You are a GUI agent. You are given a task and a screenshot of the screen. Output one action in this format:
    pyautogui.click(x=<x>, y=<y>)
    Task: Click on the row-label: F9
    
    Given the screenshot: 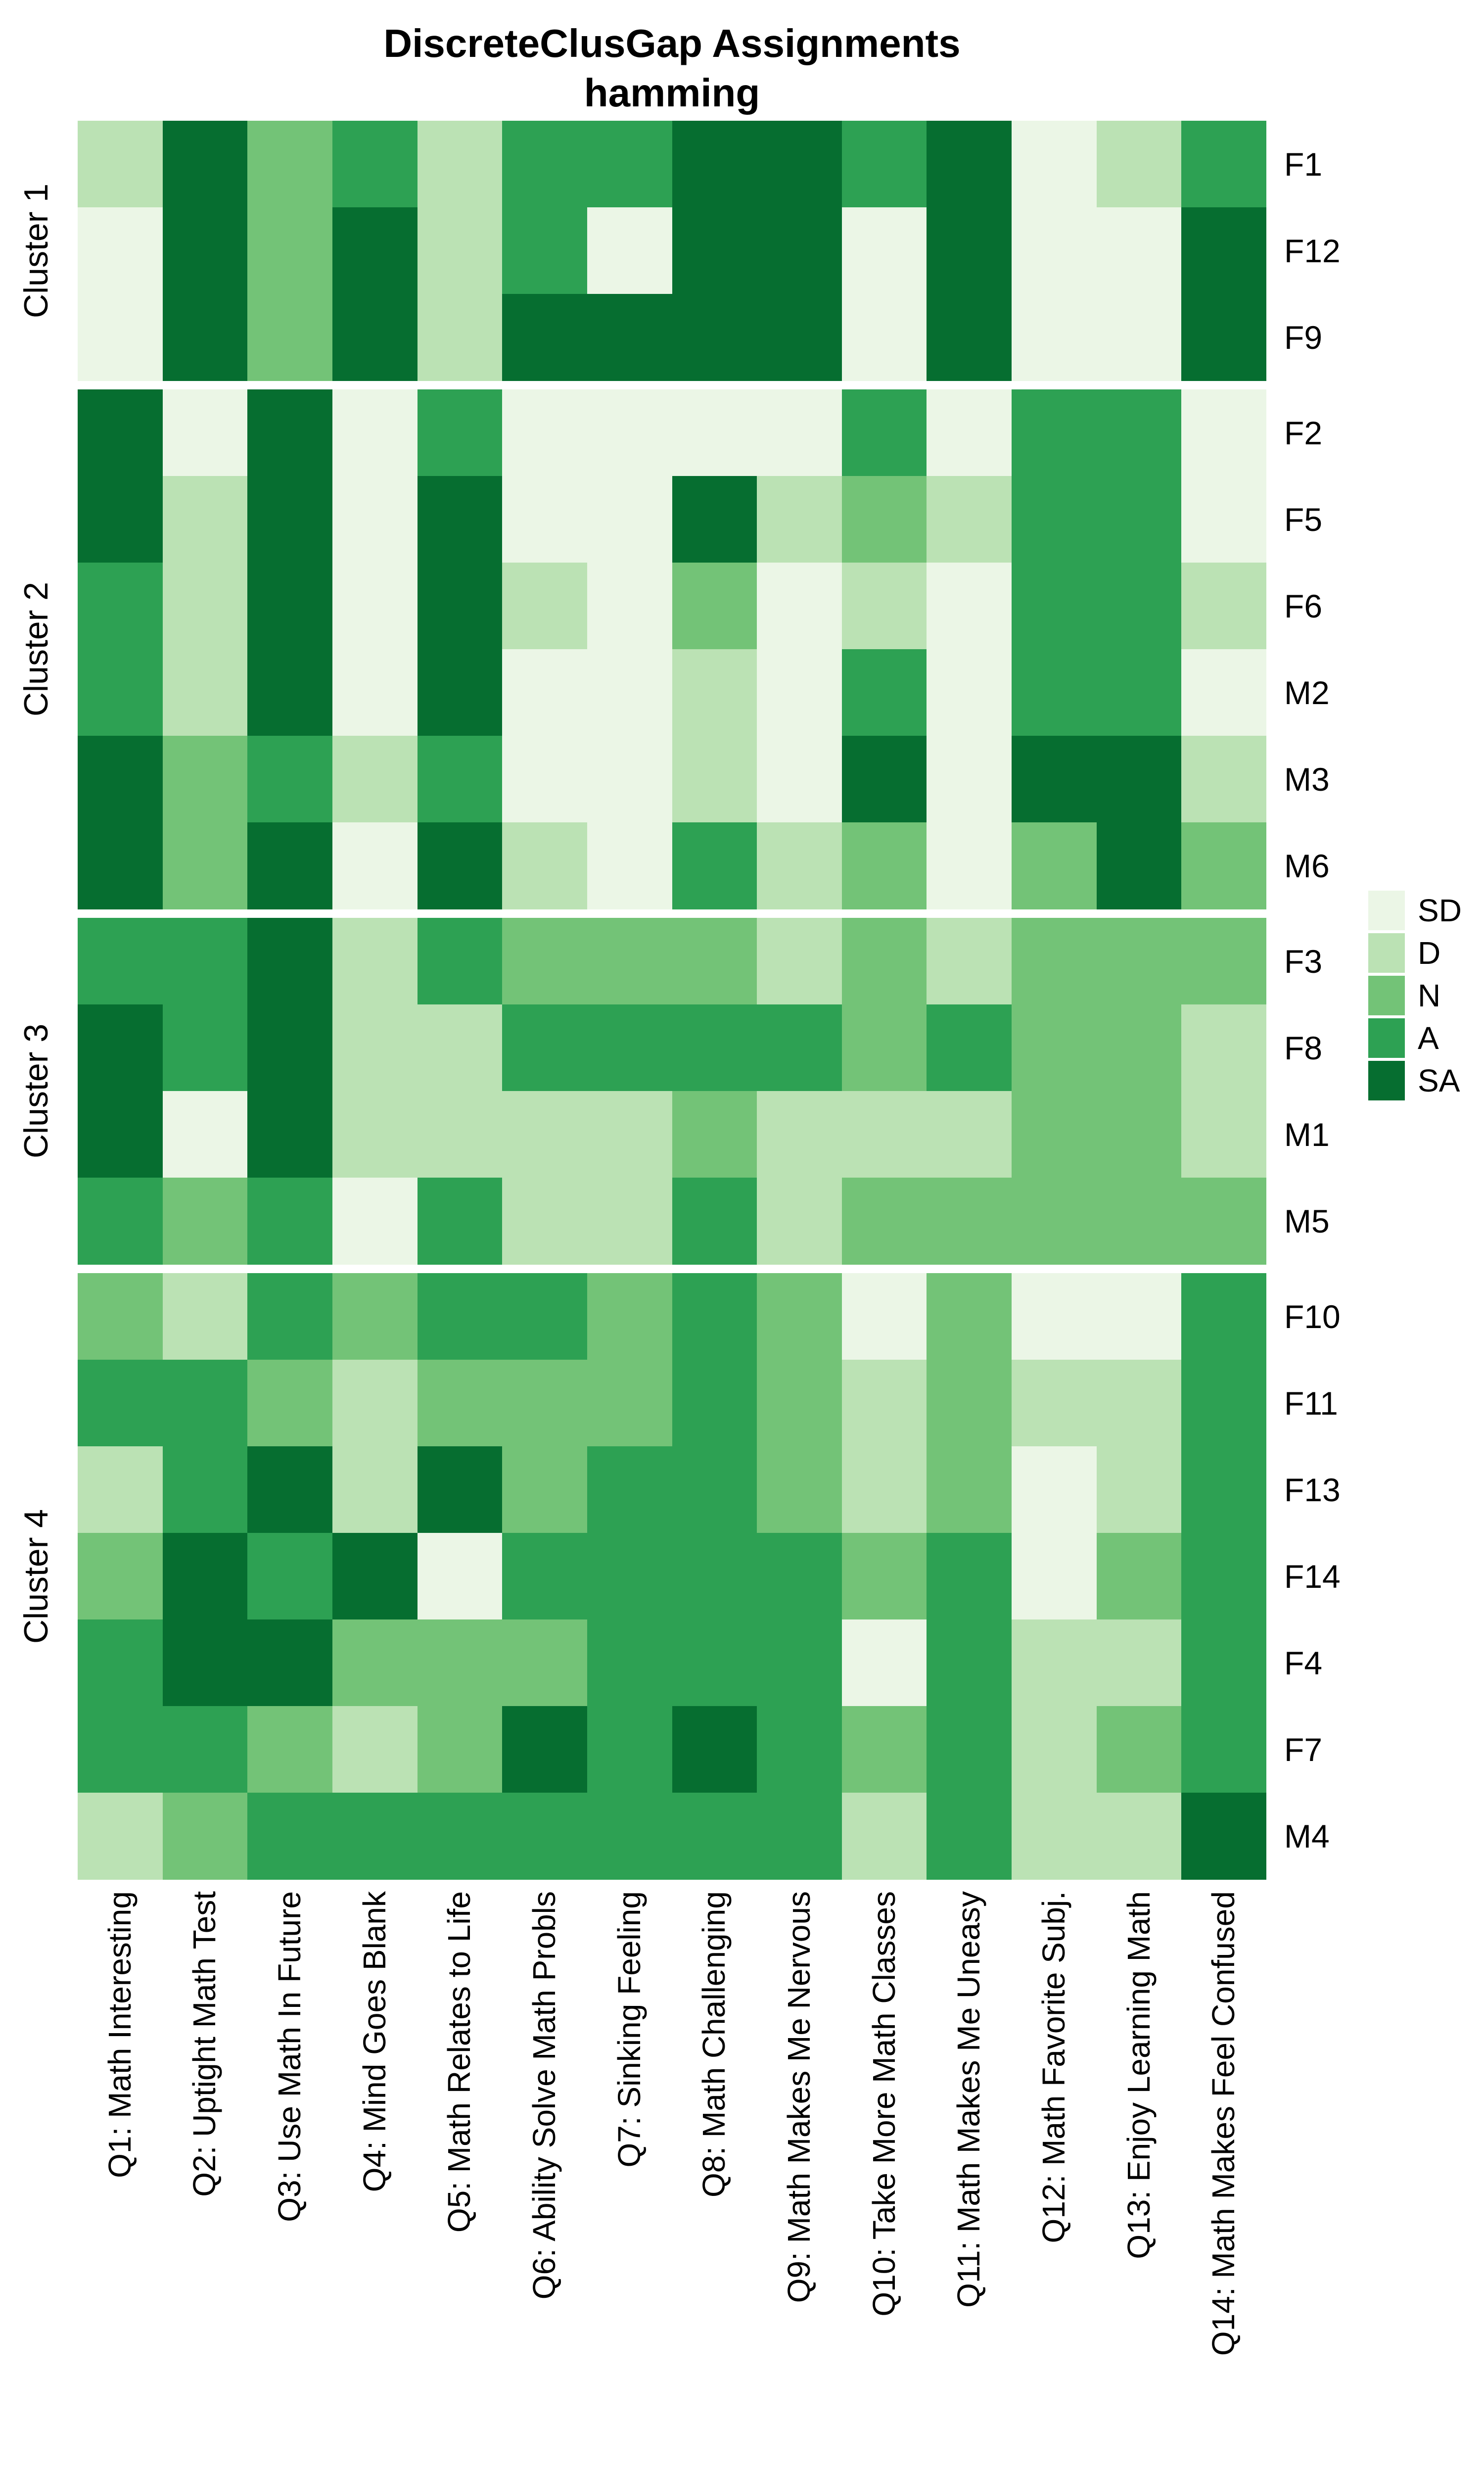 What is the action you would take?
    pyautogui.click(x=1303, y=338)
    